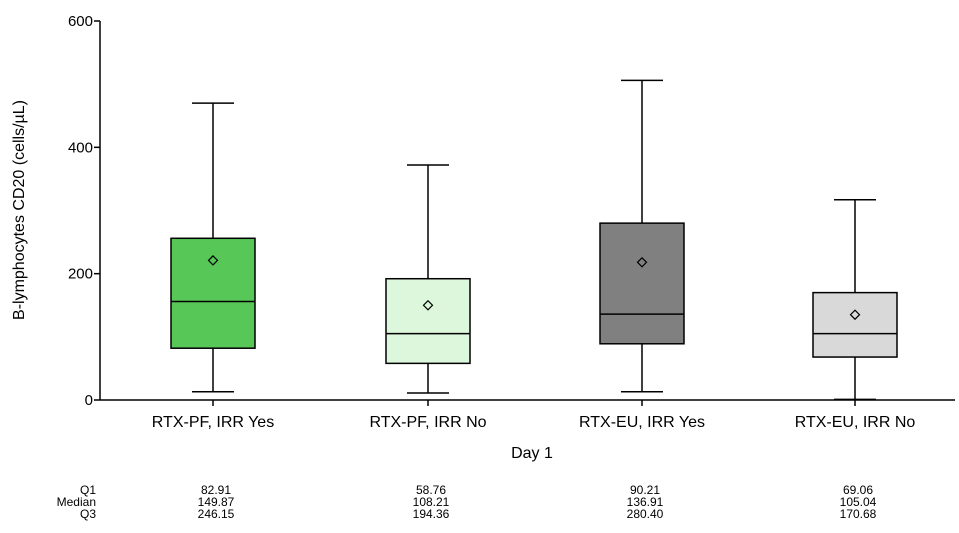 This screenshot has height=533, width=959. I want to click on stat-row-label: Median, so click(76, 502).